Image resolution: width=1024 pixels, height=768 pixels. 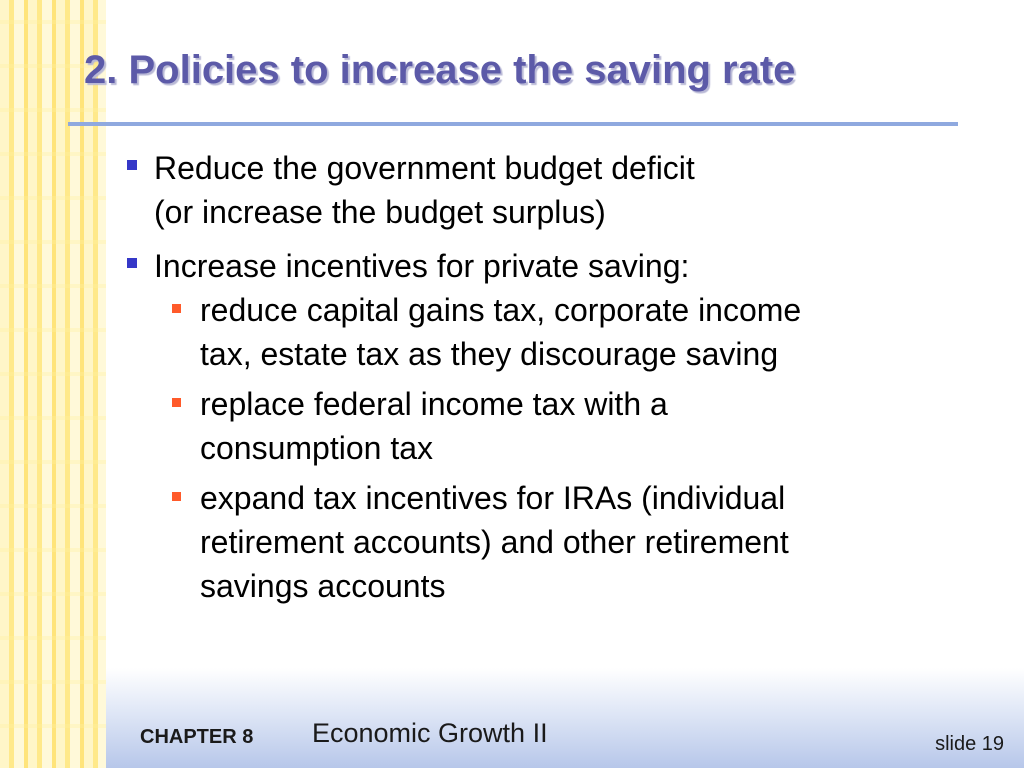 What do you see at coordinates (565, 718) in the screenshot?
I see `footer-bar` at bounding box center [565, 718].